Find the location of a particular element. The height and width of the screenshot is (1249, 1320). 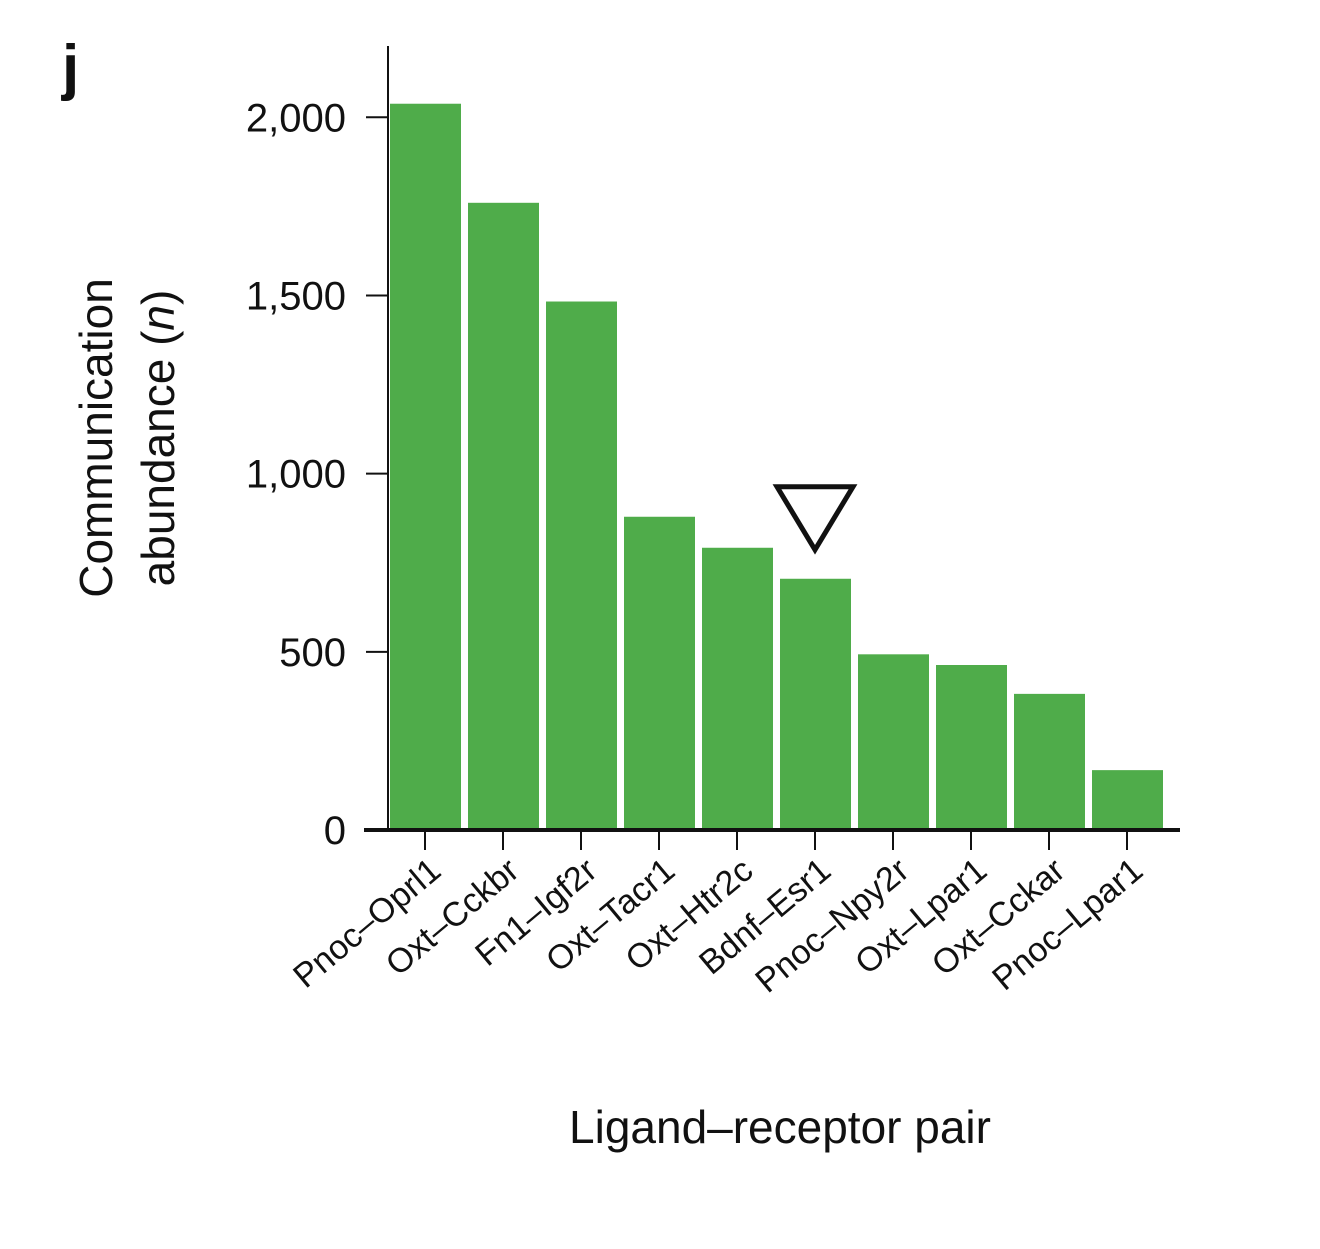

y-tick-label: 0 is located at coordinates (335, 831).